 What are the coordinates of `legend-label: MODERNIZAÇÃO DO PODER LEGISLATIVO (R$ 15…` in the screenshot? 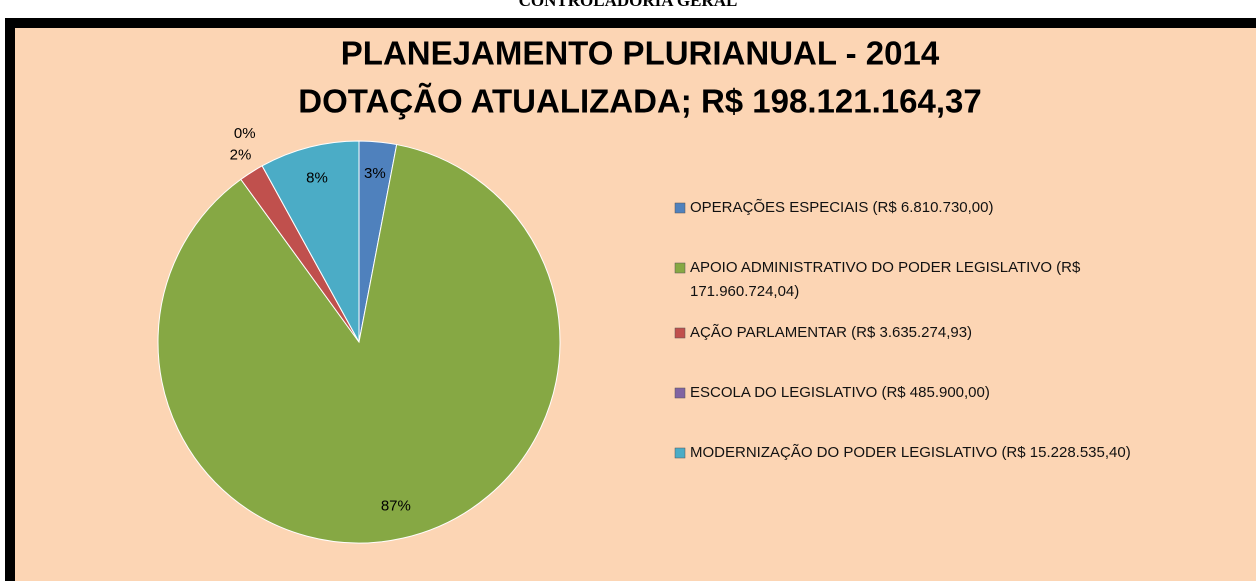 It's located at (910, 452).